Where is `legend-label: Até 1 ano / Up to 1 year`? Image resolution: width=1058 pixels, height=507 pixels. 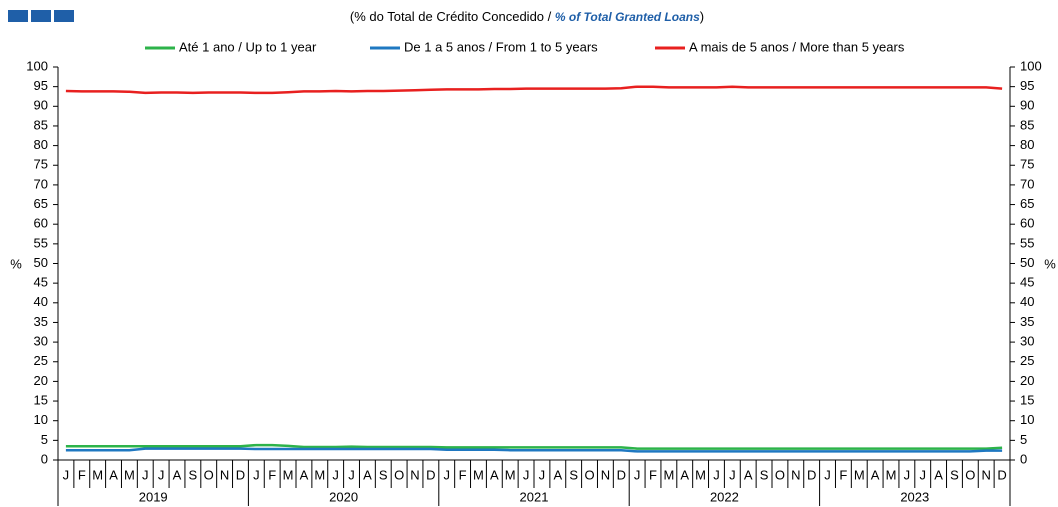
legend-label: Até 1 ano / Up to 1 year is located at coordinates (248, 46).